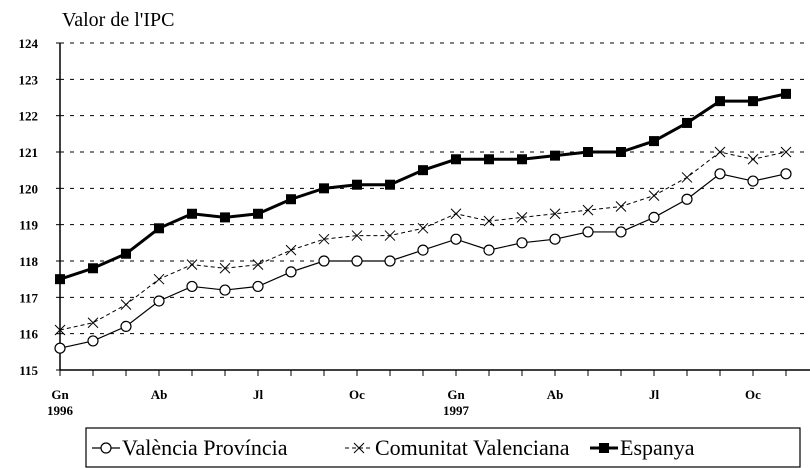 The width and height of the screenshot is (810, 468). Describe the element at coordinates (472, 447) in the screenshot. I see `legend-label: Comunitat Valenciana` at that location.